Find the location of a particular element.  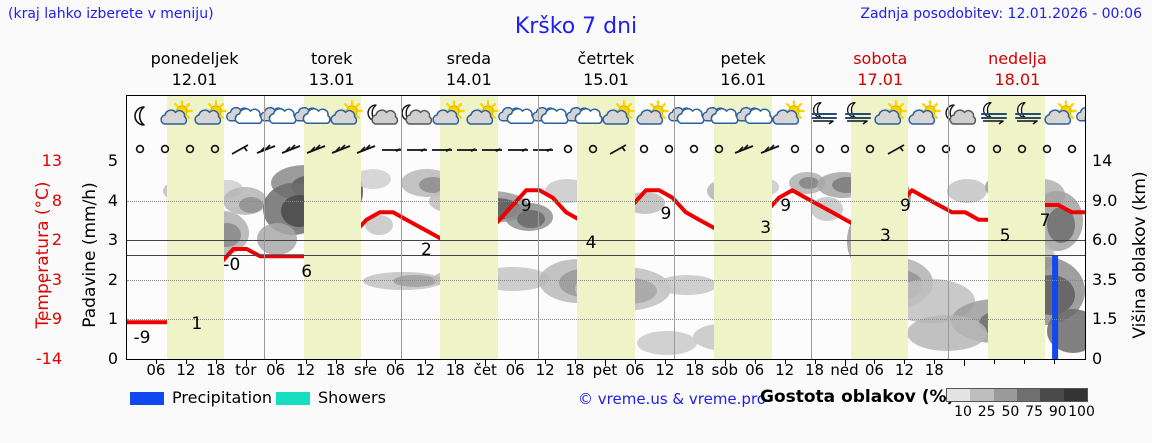

x-axis-label-12: 06 is located at coordinates (515, 370).